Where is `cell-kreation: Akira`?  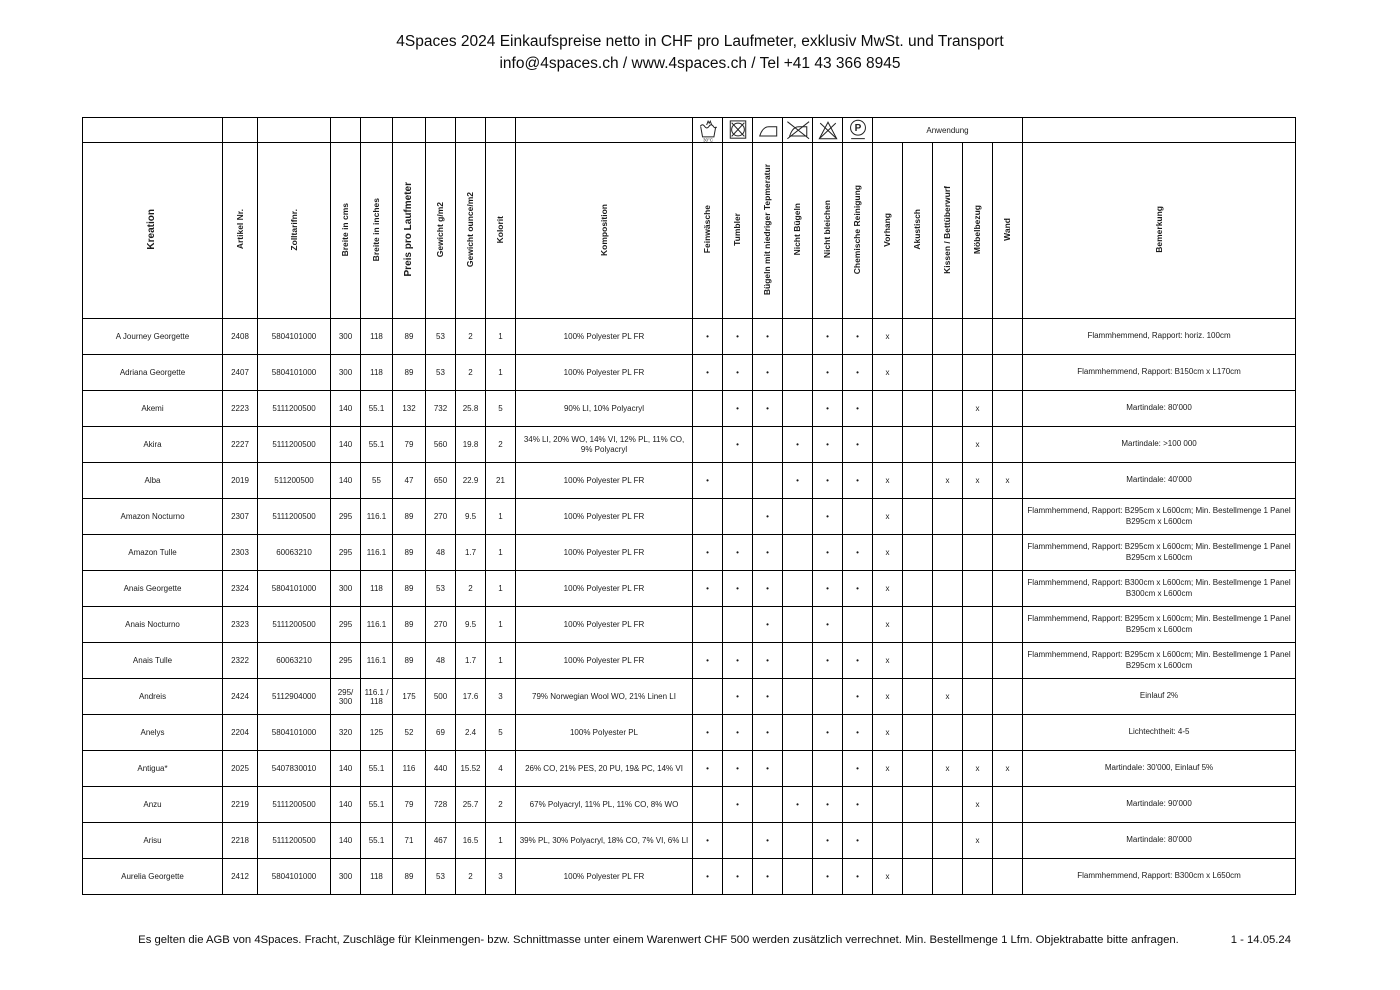
cell-kreation: Akira is located at coordinates (152, 444).